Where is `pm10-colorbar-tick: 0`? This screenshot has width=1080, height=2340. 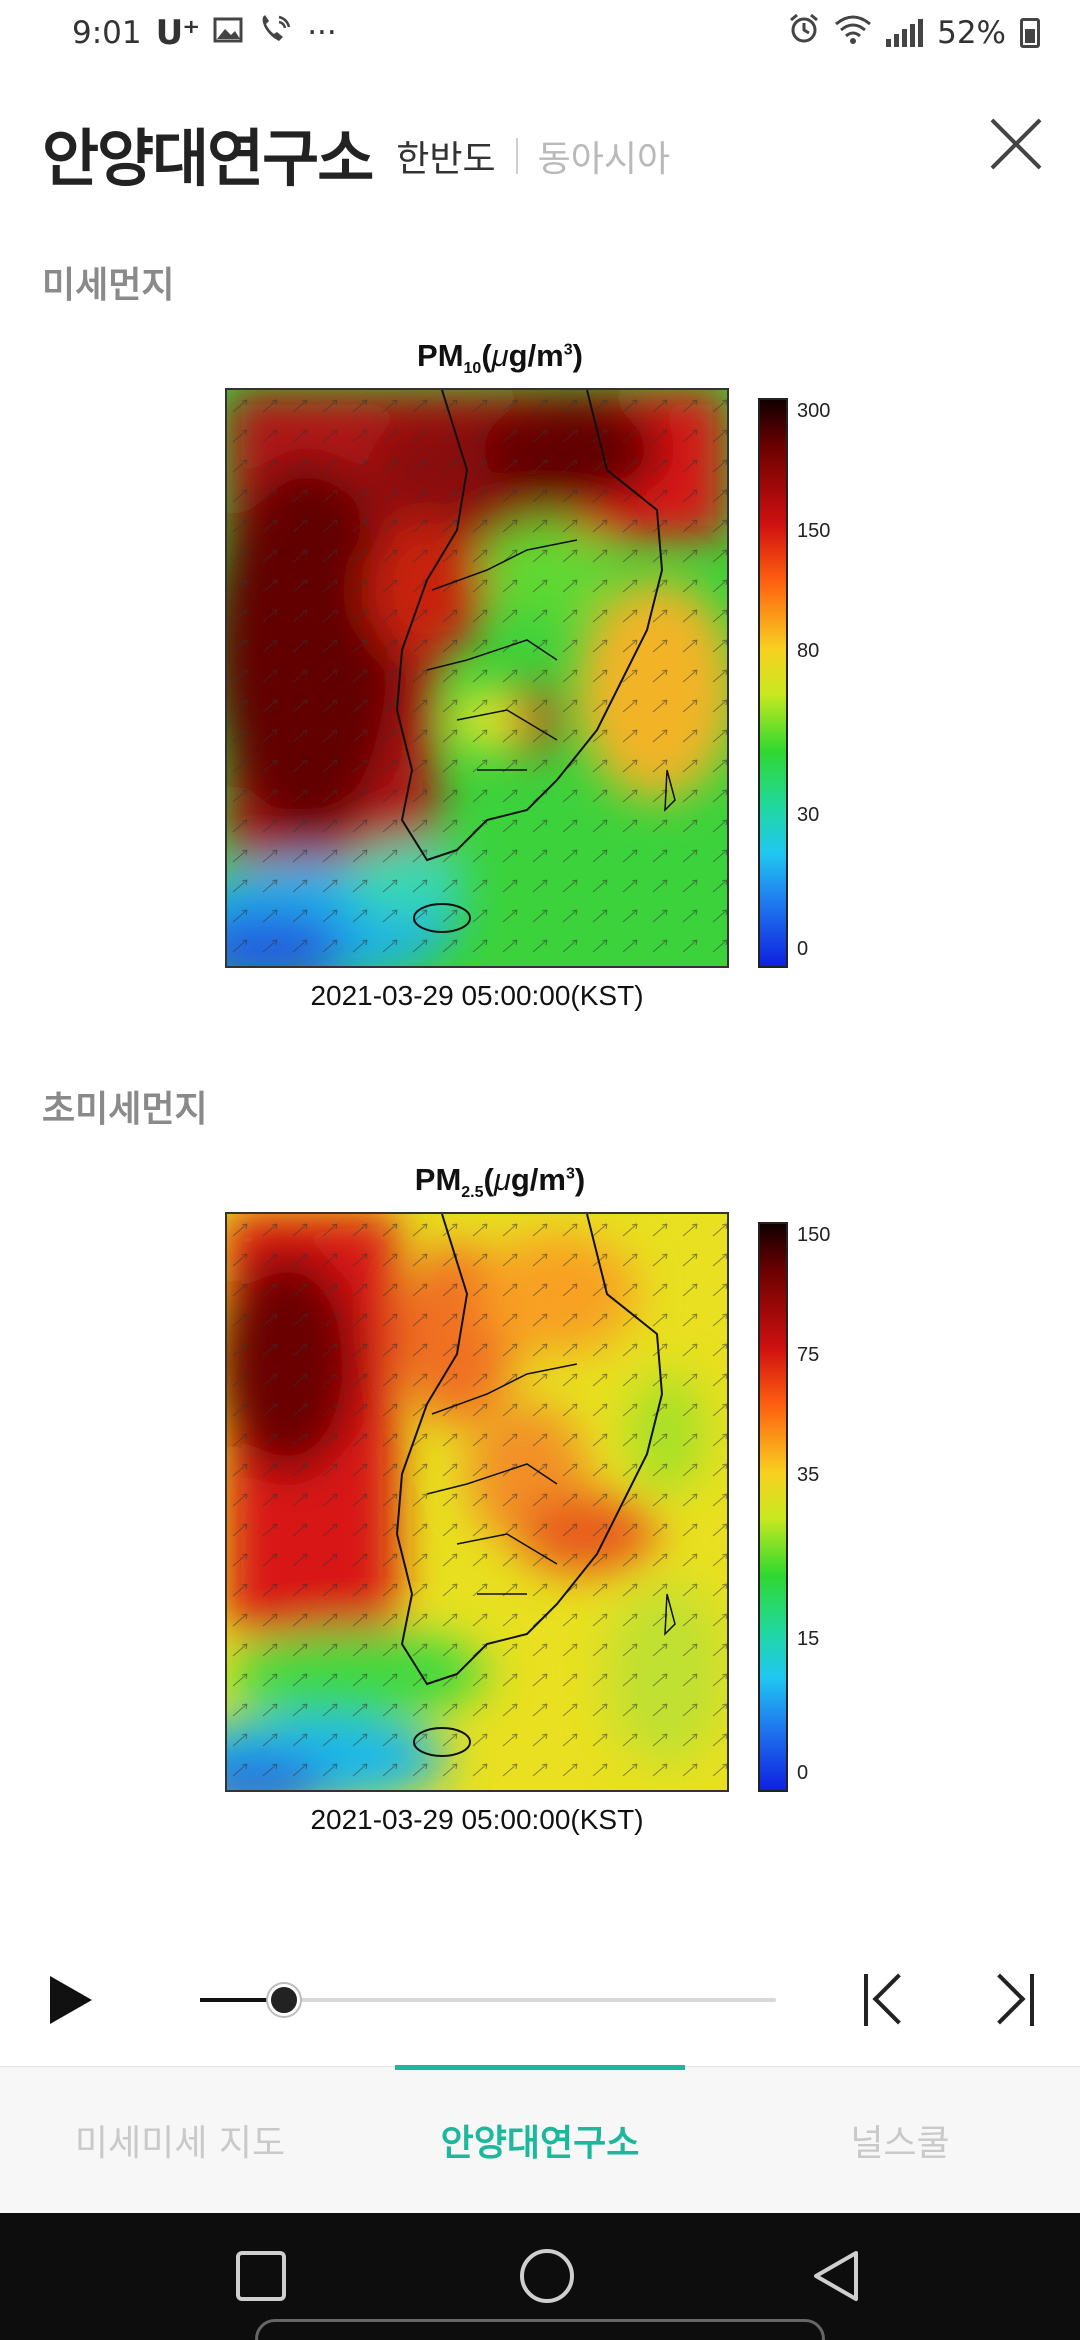 pm10-colorbar-tick: 0 is located at coordinates (803, 949).